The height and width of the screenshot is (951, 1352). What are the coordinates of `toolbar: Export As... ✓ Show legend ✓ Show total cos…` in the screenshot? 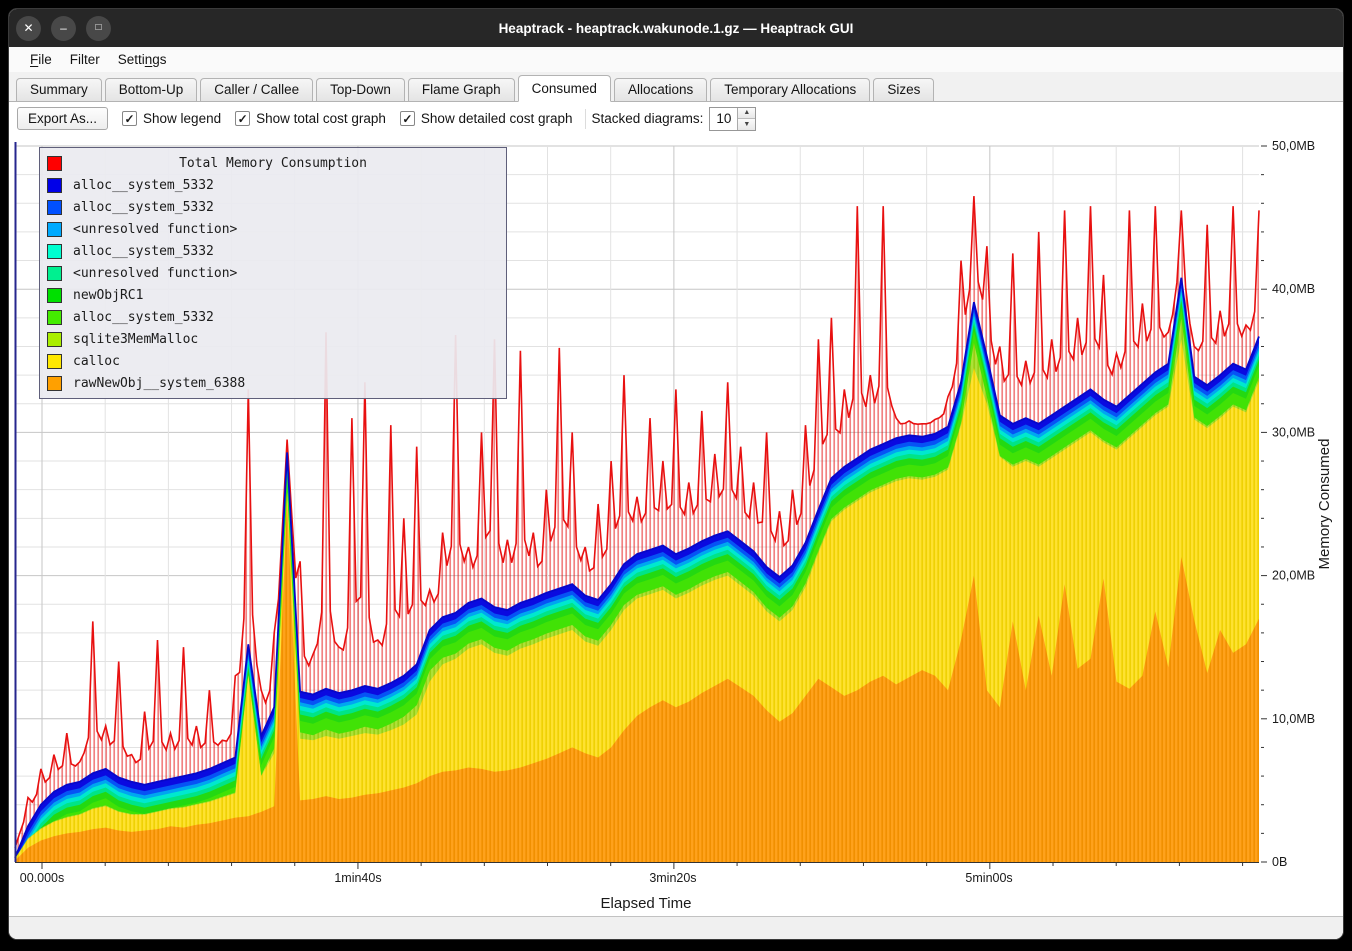 It's located at (676, 118).